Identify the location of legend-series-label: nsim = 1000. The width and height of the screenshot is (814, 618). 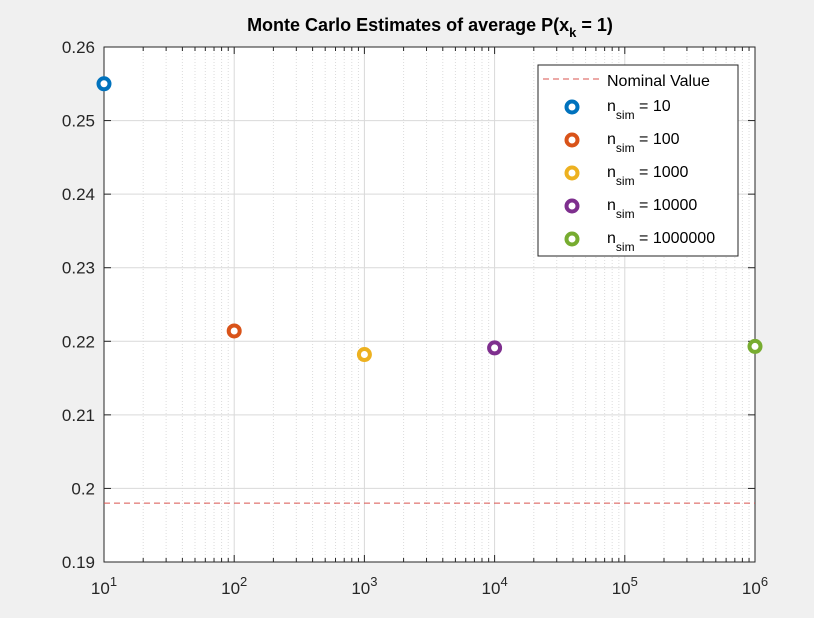
(648, 176).